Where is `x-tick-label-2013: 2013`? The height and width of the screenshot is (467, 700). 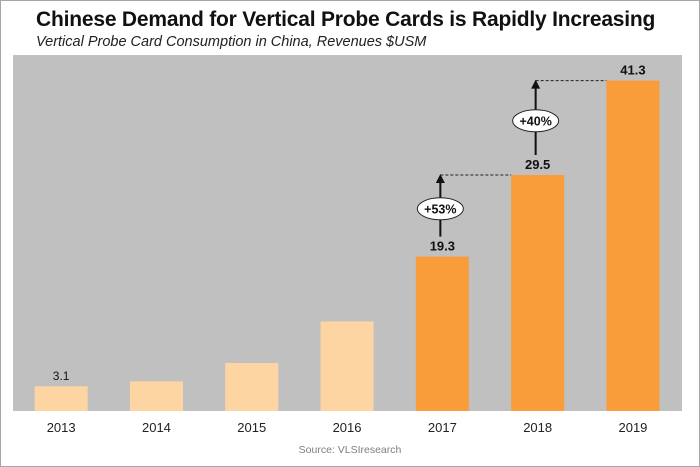
x-tick-label-2013: 2013 is located at coordinates (61, 427).